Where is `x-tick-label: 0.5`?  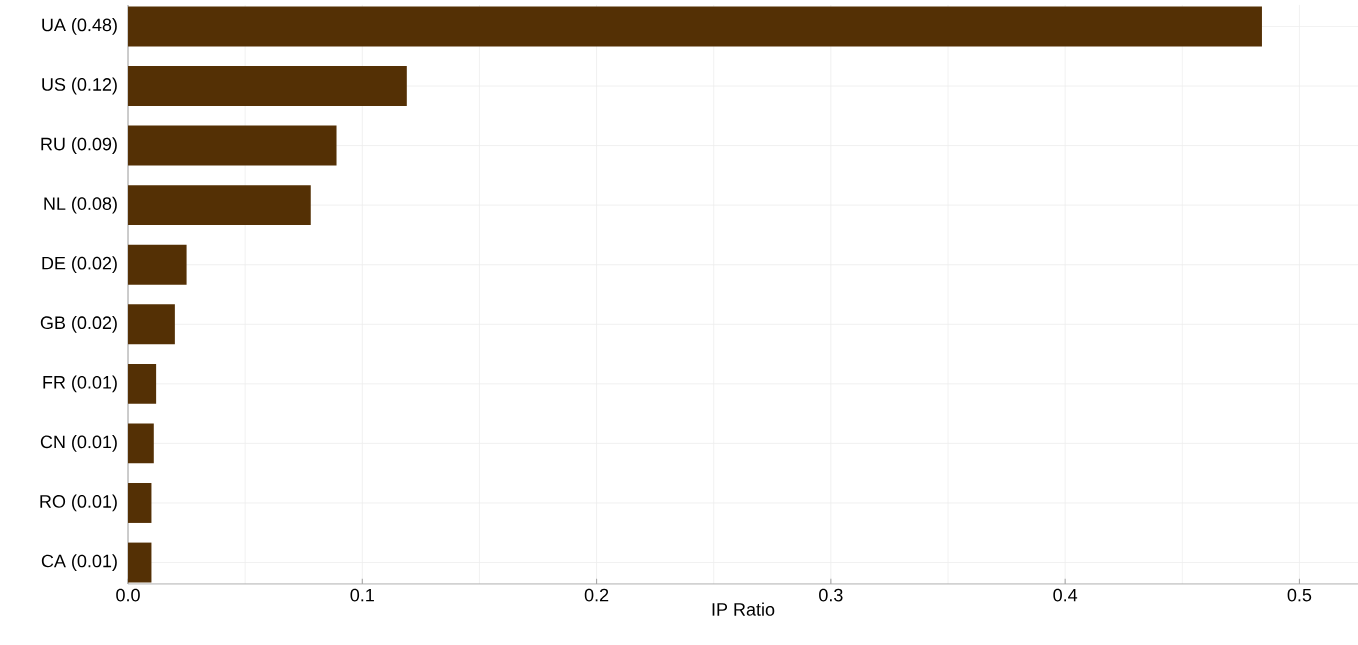
x-tick-label: 0.5 is located at coordinates (1299, 595).